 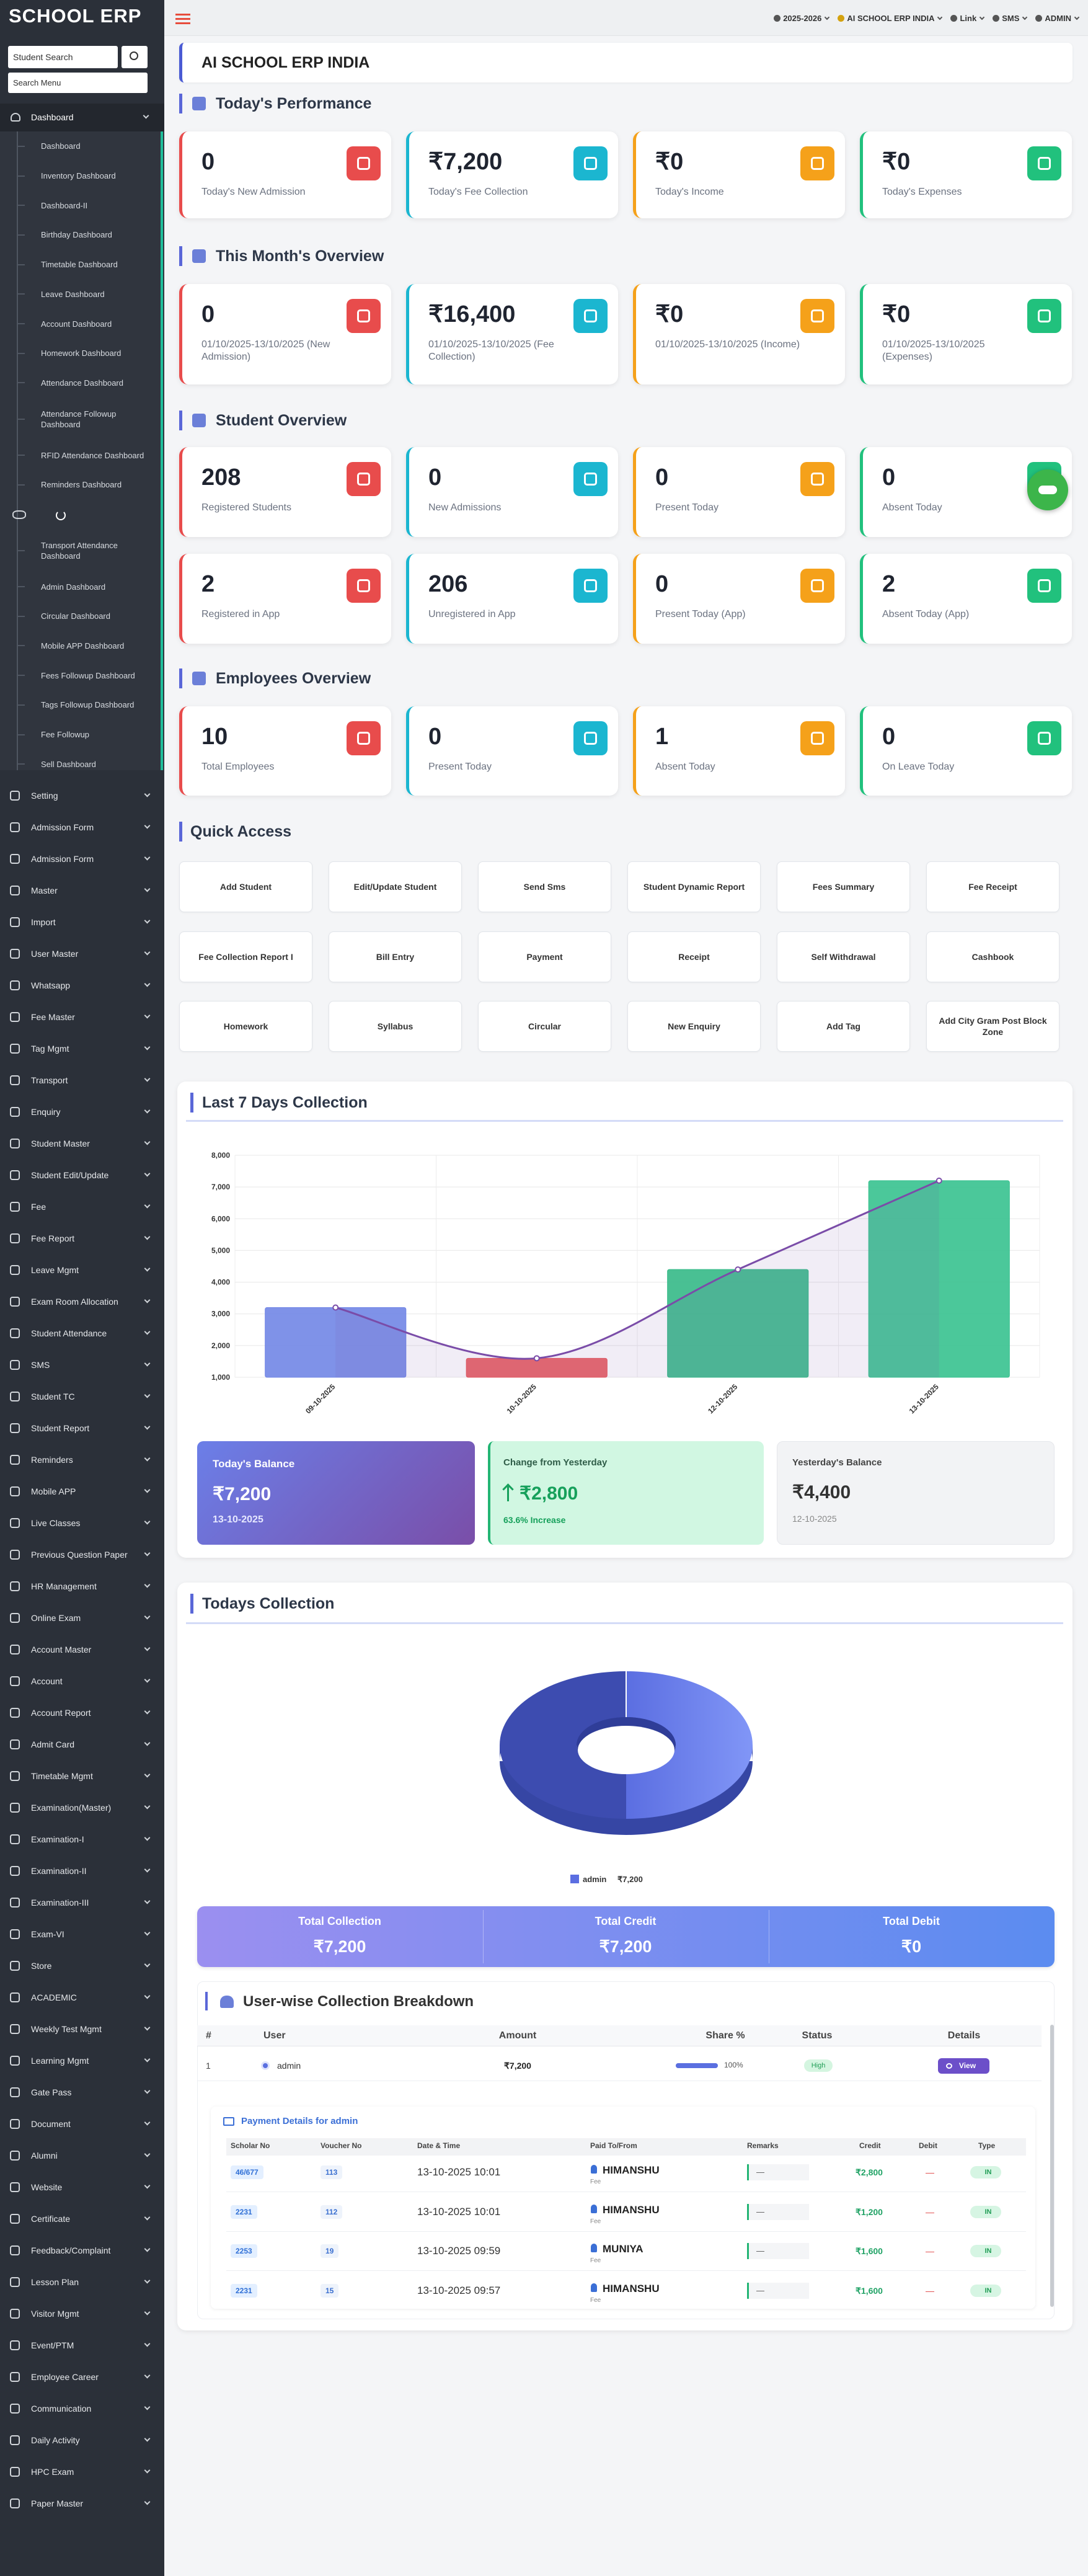 I want to click on menu-text: Whatsapp, so click(x=51, y=985).